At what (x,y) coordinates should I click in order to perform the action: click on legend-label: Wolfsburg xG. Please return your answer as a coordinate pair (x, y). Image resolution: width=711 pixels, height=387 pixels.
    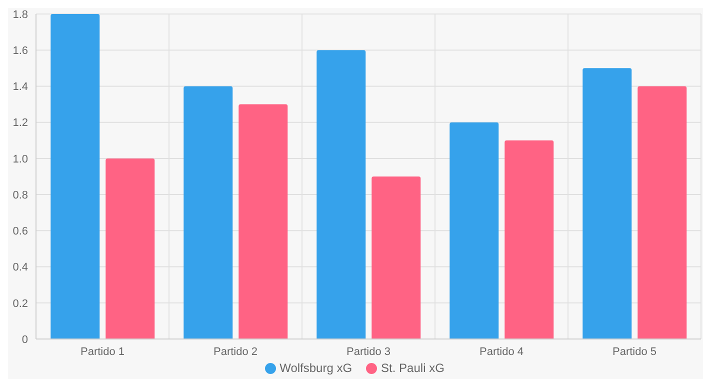
    Looking at the image, I should click on (316, 368).